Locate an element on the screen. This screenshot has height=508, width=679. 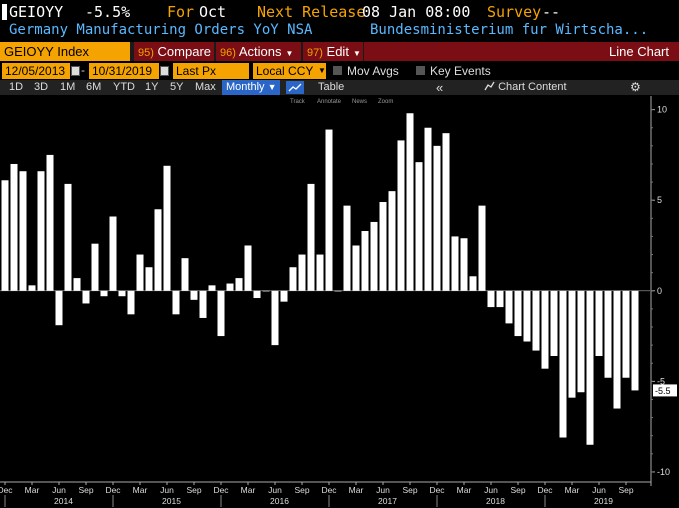
year-label: 2017 is located at coordinates (387, 501).